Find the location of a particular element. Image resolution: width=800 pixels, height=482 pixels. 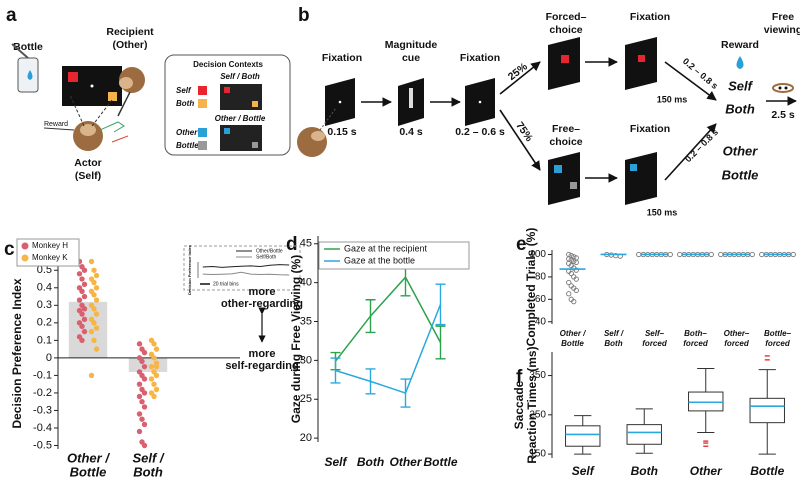

eye is located at coordinates (780, 88).